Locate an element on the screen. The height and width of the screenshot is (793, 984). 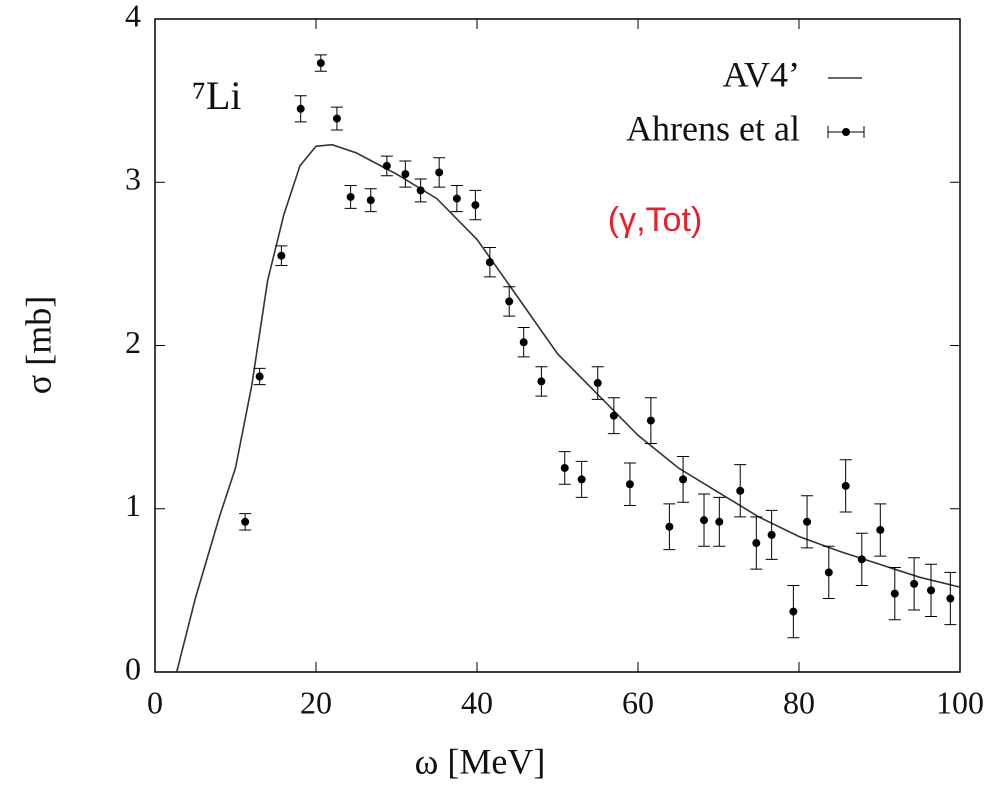
x-tick-label: 100 is located at coordinates (960, 702).